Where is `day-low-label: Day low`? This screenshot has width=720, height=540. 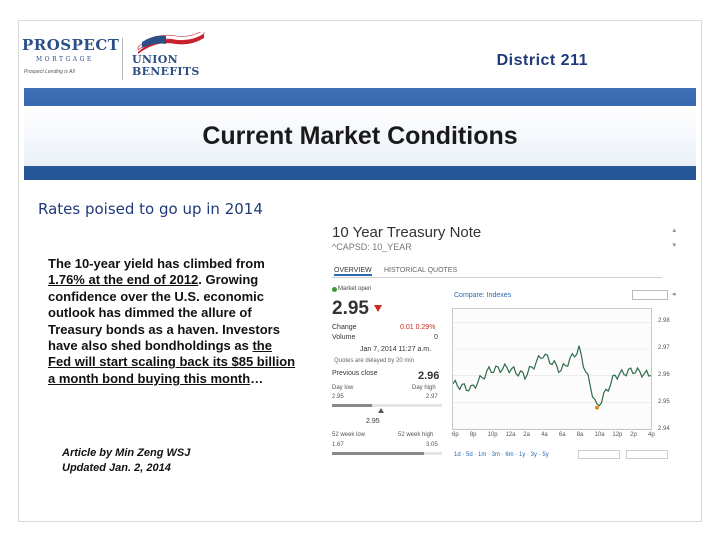
day-low-label: Day low is located at coordinates (343, 388).